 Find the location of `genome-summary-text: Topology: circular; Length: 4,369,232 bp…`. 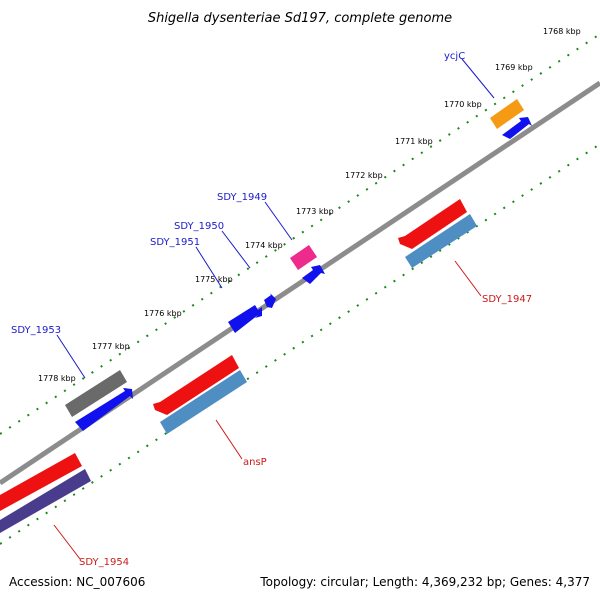

genome-summary-text: Topology: circular; Length: 4,369,232 bp… is located at coordinates (424, 582).